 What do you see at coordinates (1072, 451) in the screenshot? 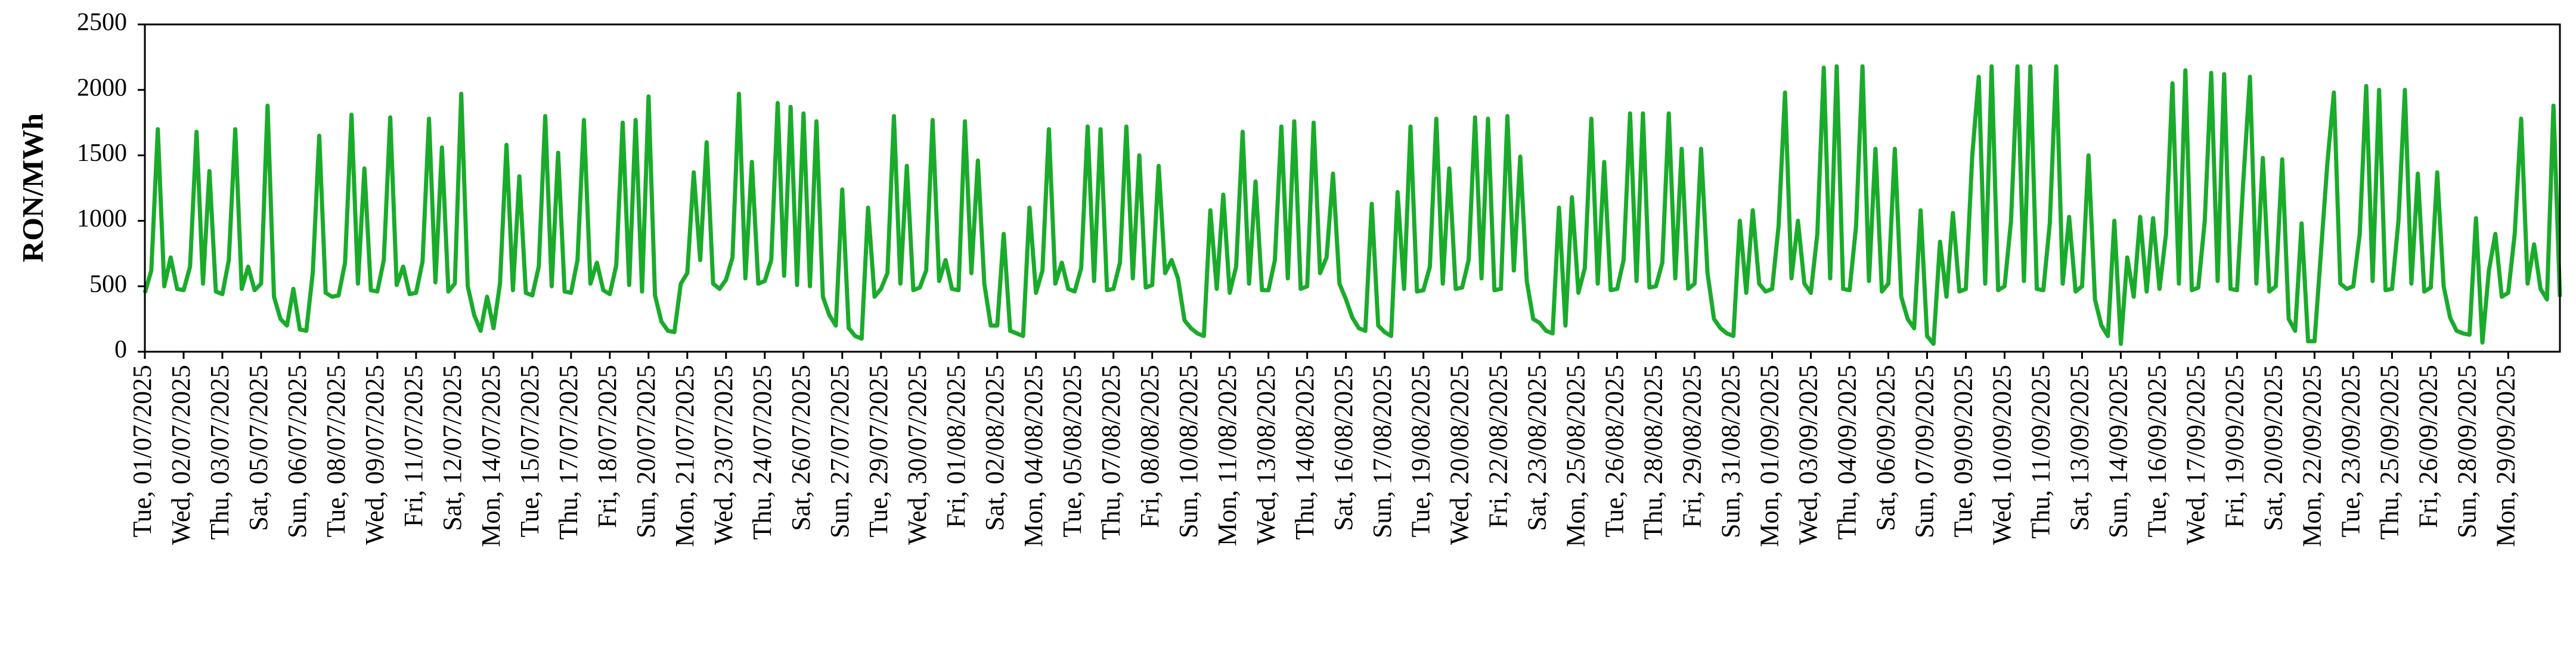
I see `x-tick-label: Tue, 05/08/2025` at bounding box center [1072, 451].